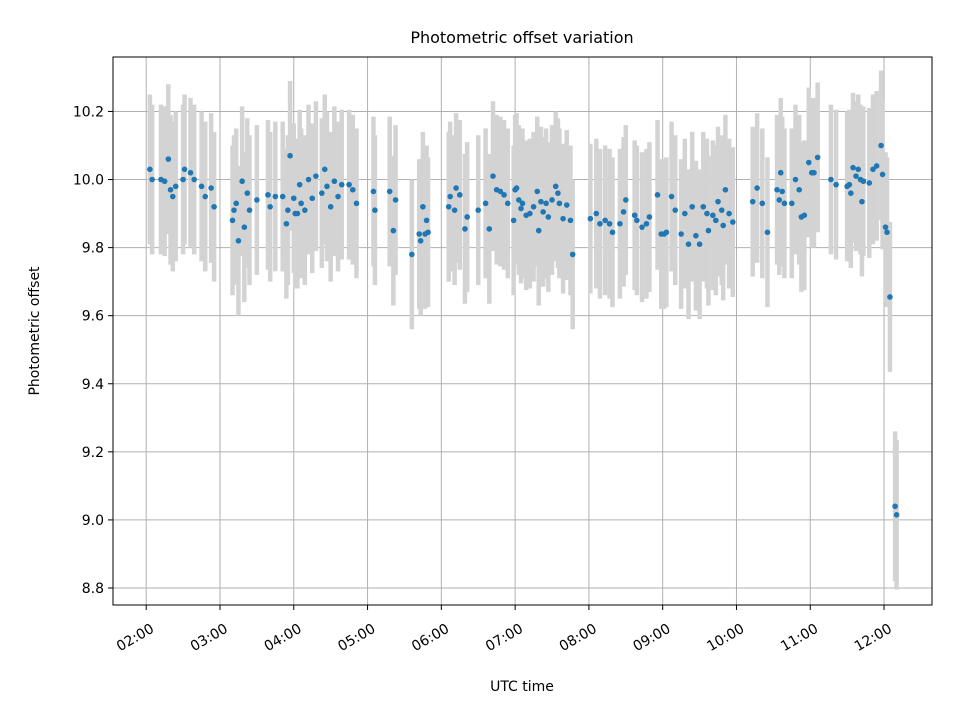  I want to click on y-tick-label: 9.2, so click(93, 453).